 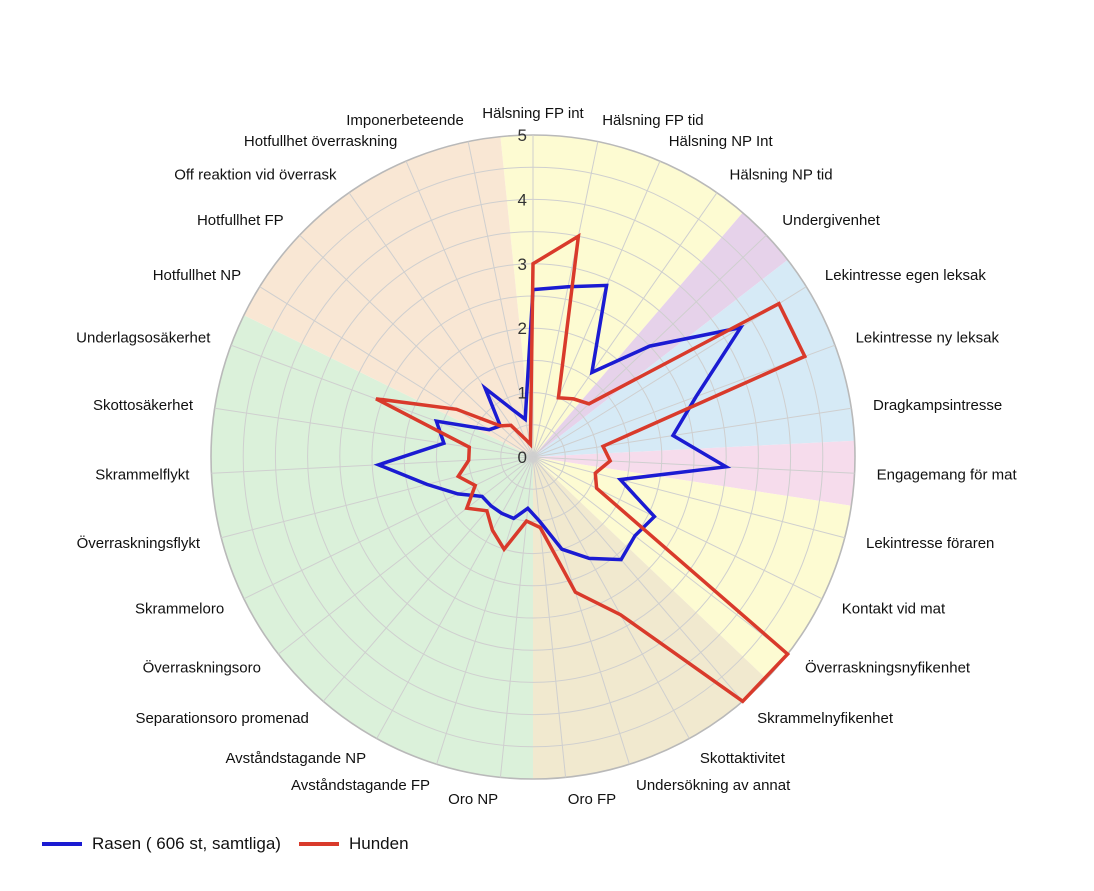 I want to click on category-label: Skrammelflykt, so click(x=142, y=474).